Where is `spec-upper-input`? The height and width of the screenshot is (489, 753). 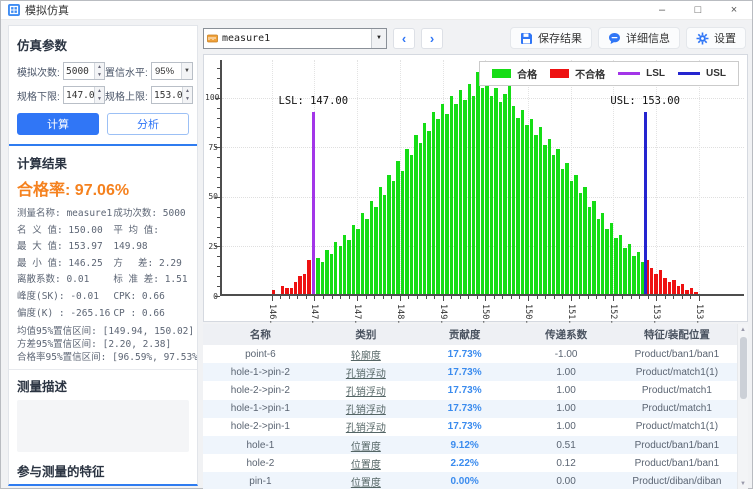 spec-upper-input is located at coordinates (167, 95).